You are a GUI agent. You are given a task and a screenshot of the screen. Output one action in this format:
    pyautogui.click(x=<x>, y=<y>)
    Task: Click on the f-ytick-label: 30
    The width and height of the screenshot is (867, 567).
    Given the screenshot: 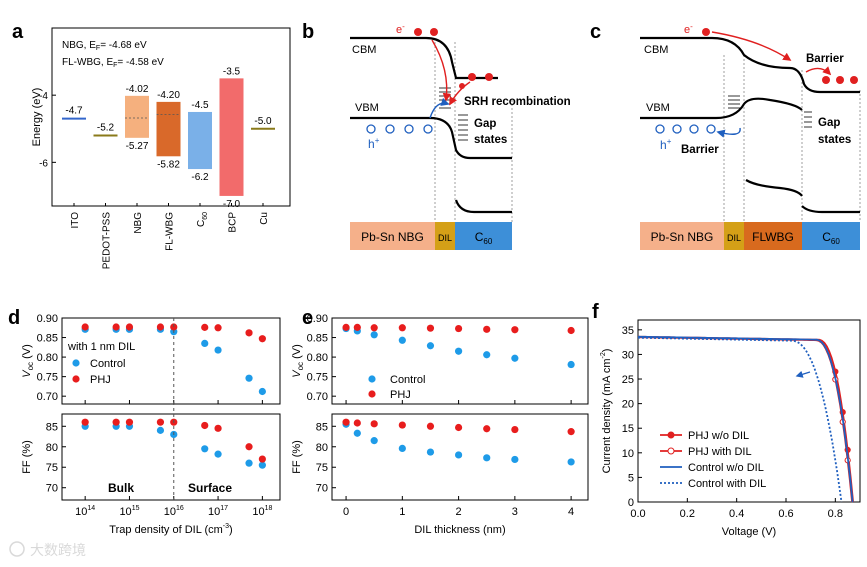 What is the action you would take?
    pyautogui.click(x=628, y=355)
    